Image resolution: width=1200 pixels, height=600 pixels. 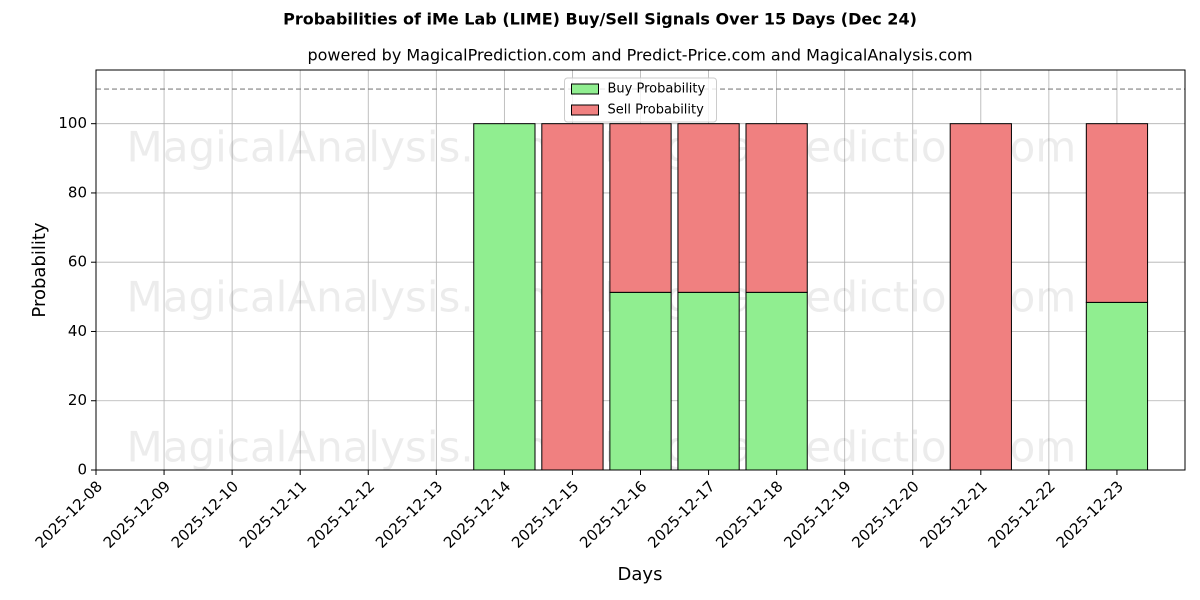 I want to click on x-tick-label: 2025-12-16, so click(x=613, y=514).